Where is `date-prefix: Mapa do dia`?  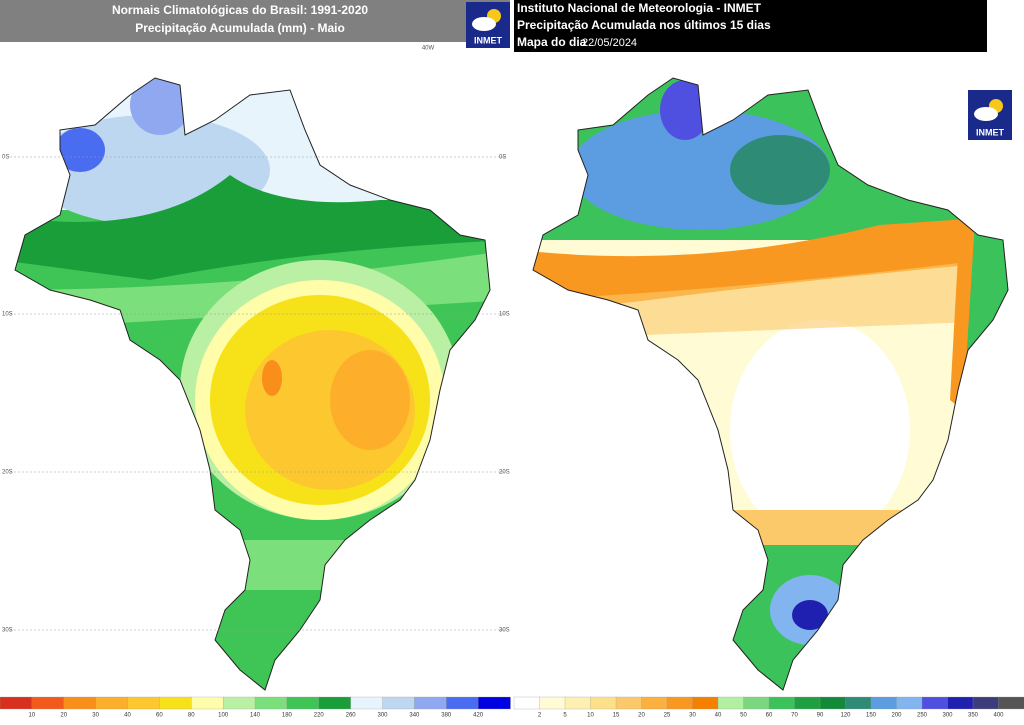 date-prefix: Mapa do dia is located at coordinates (552, 42).